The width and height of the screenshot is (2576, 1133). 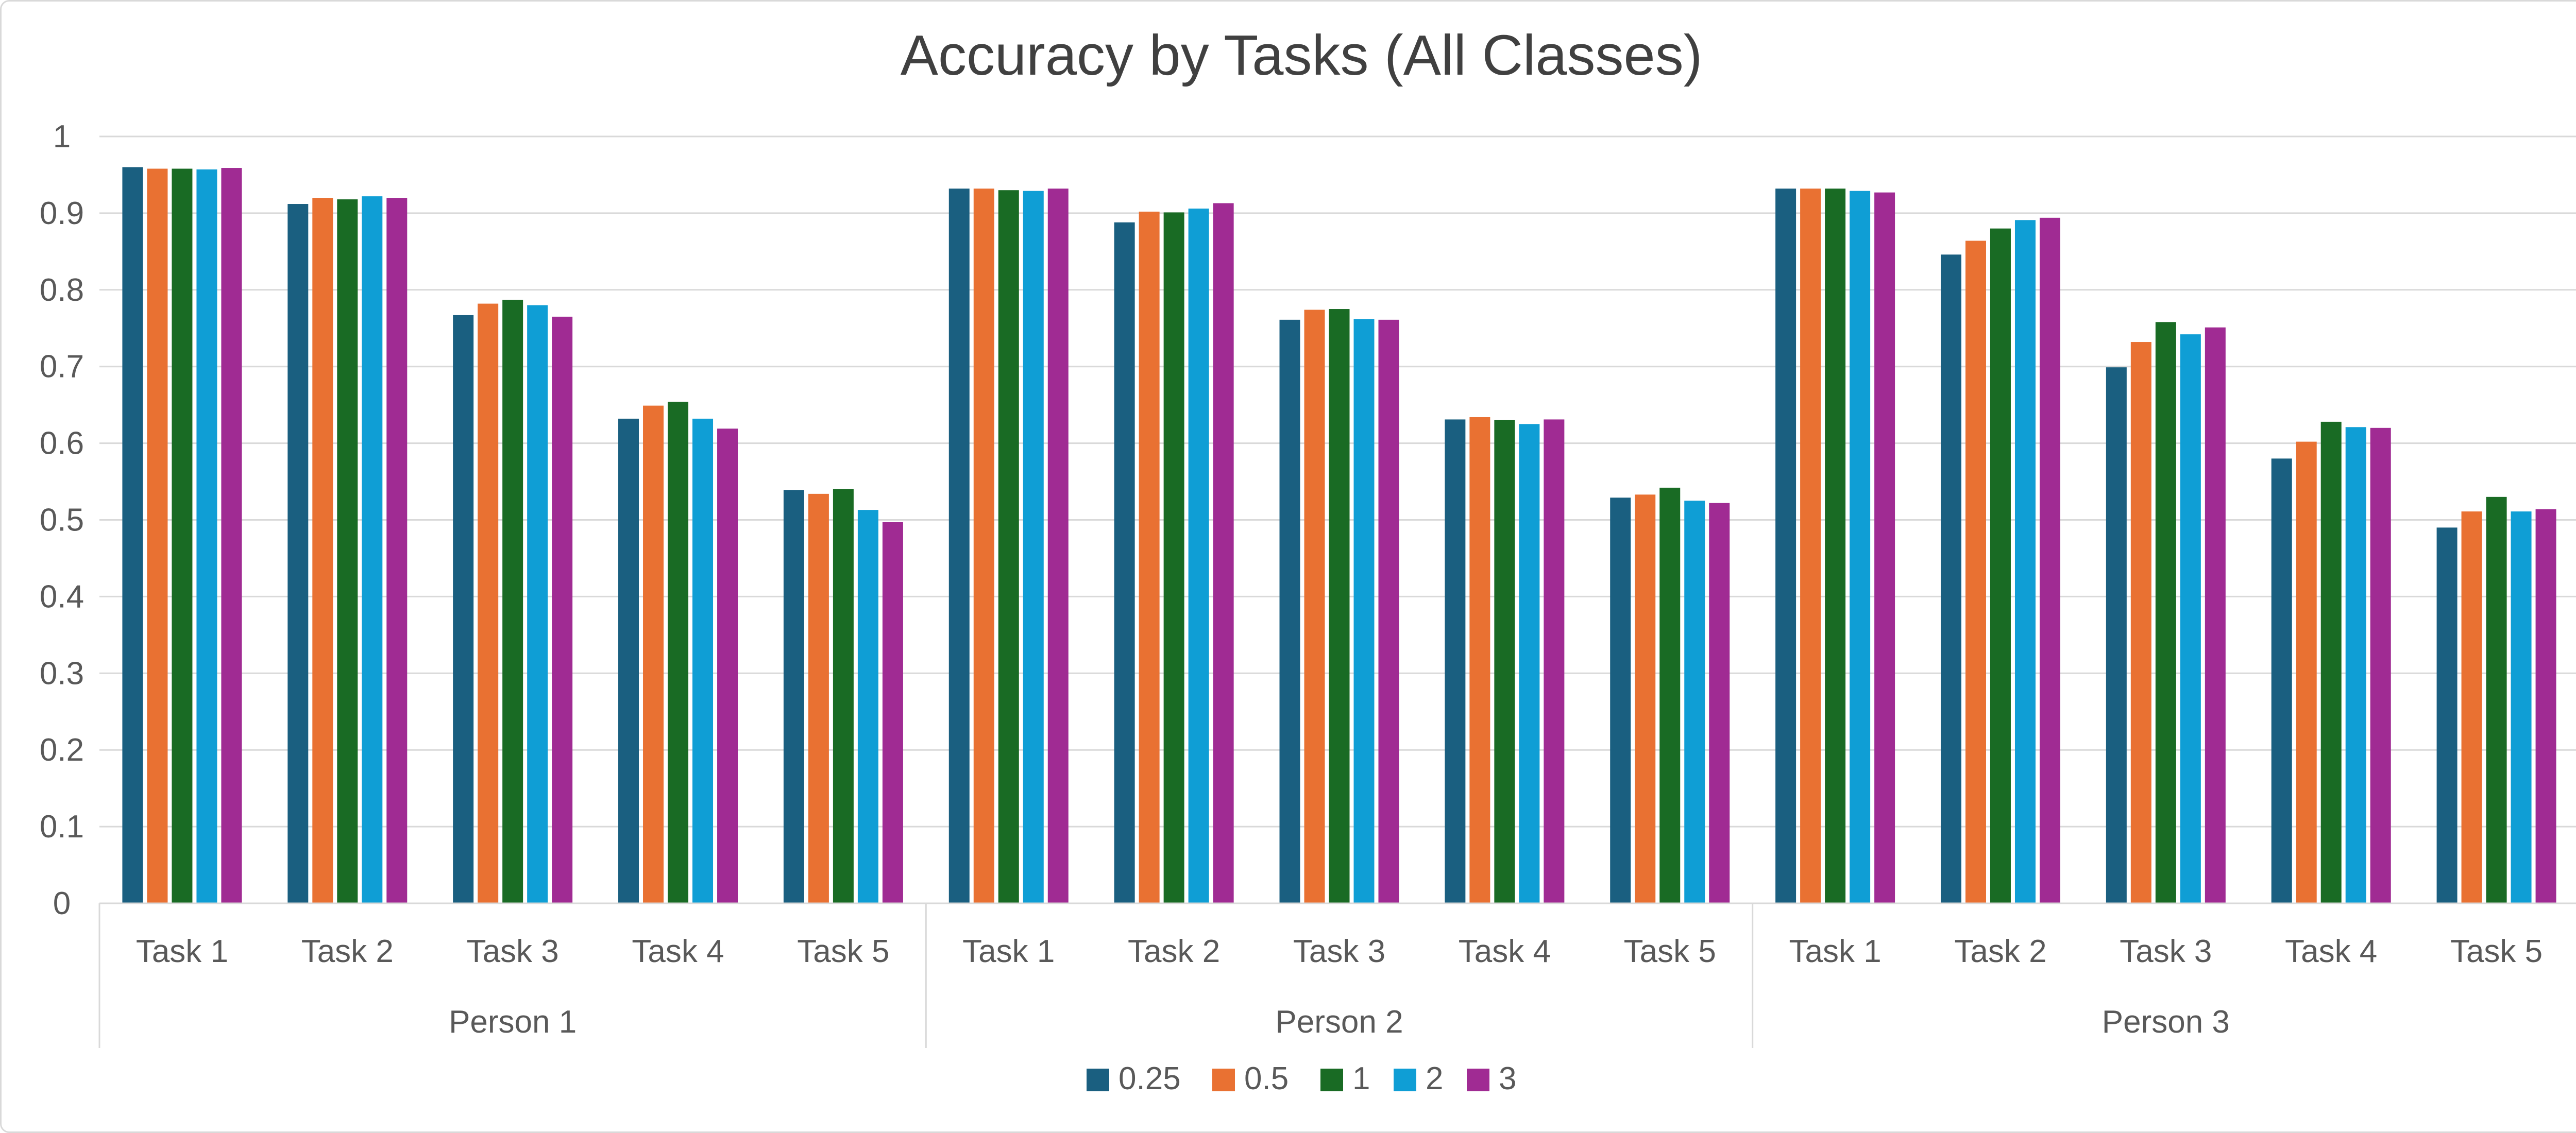 I want to click on x-axis-groups: Person 1 Person 2 Person 3, so click(x=1339, y=1022).